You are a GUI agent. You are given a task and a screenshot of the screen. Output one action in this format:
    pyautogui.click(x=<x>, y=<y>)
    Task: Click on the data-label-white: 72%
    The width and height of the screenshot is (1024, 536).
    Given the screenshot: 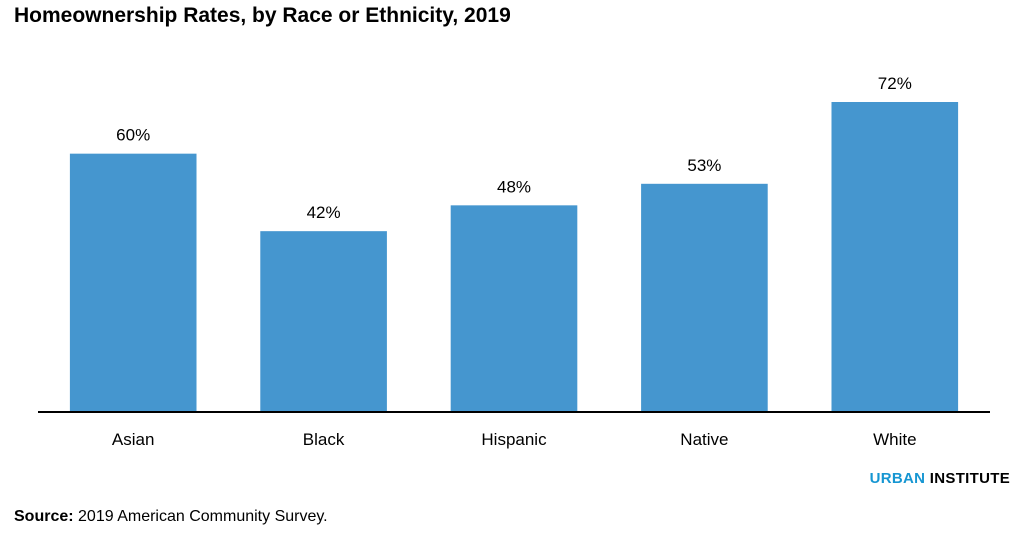 What is the action you would take?
    pyautogui.click(x=895, y=83)
    